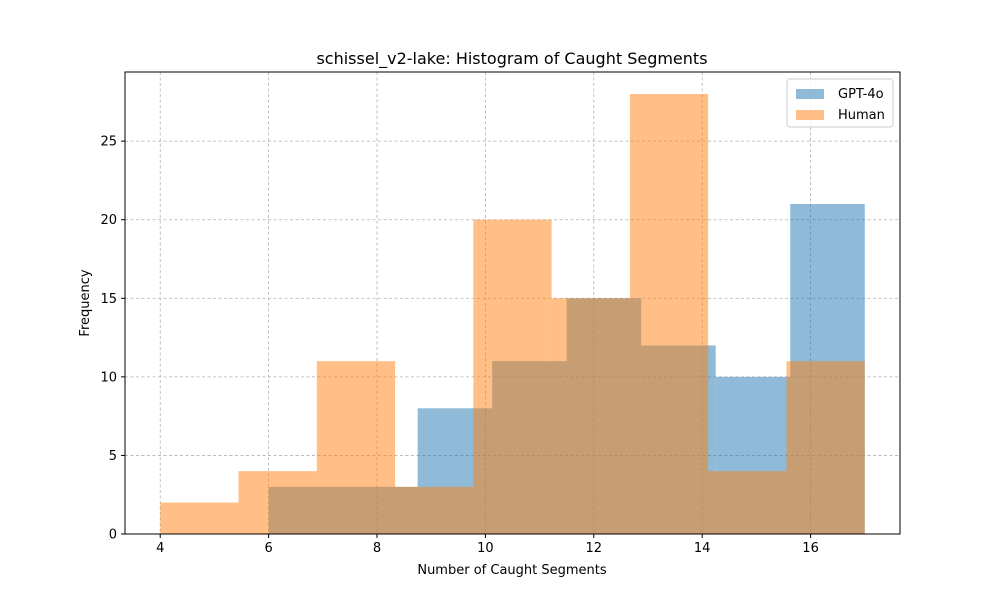 The image size is (1000, 600). What do you see at coordinates (160, 548) in the screenshot?
I see `x-tick-label: 4` at bounding box center [160, 548].